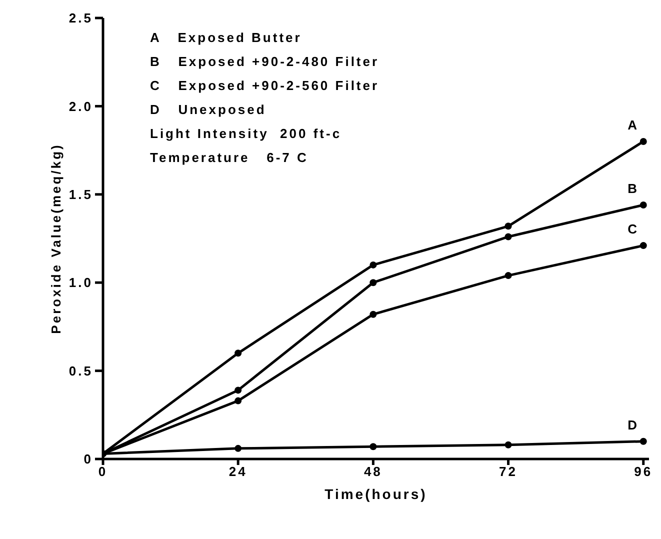  I want to click on y-tick-label: 2.5, so click(80, 18).